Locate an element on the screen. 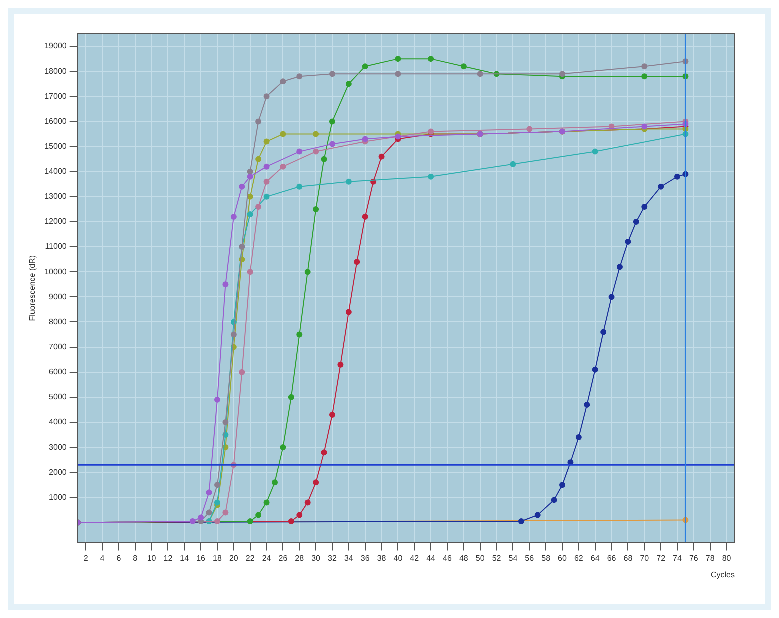 Image resolution: width=779 pixels, height=618 pixels. x-tick-label: 22 is located at coordinates (251, 558).